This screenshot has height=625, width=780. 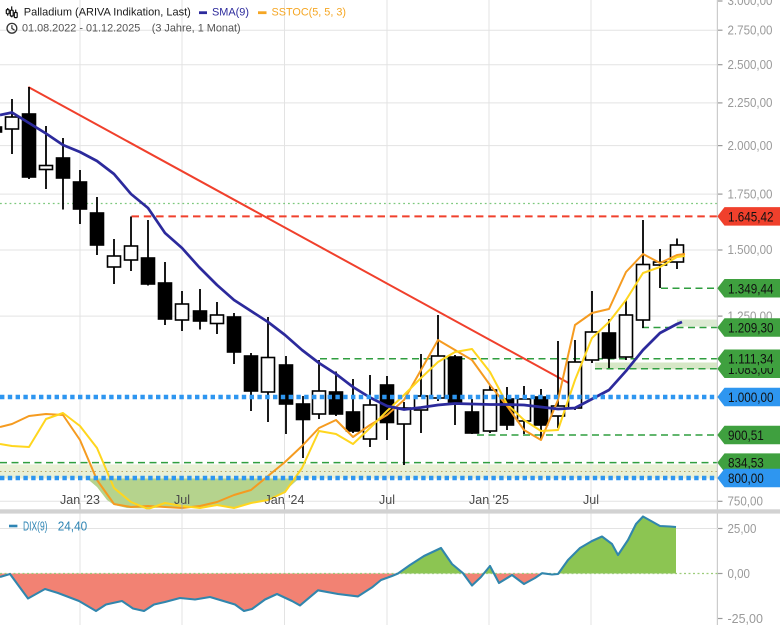 I want to click on svg-text: 1.500,00, so click(x=750, y=249).